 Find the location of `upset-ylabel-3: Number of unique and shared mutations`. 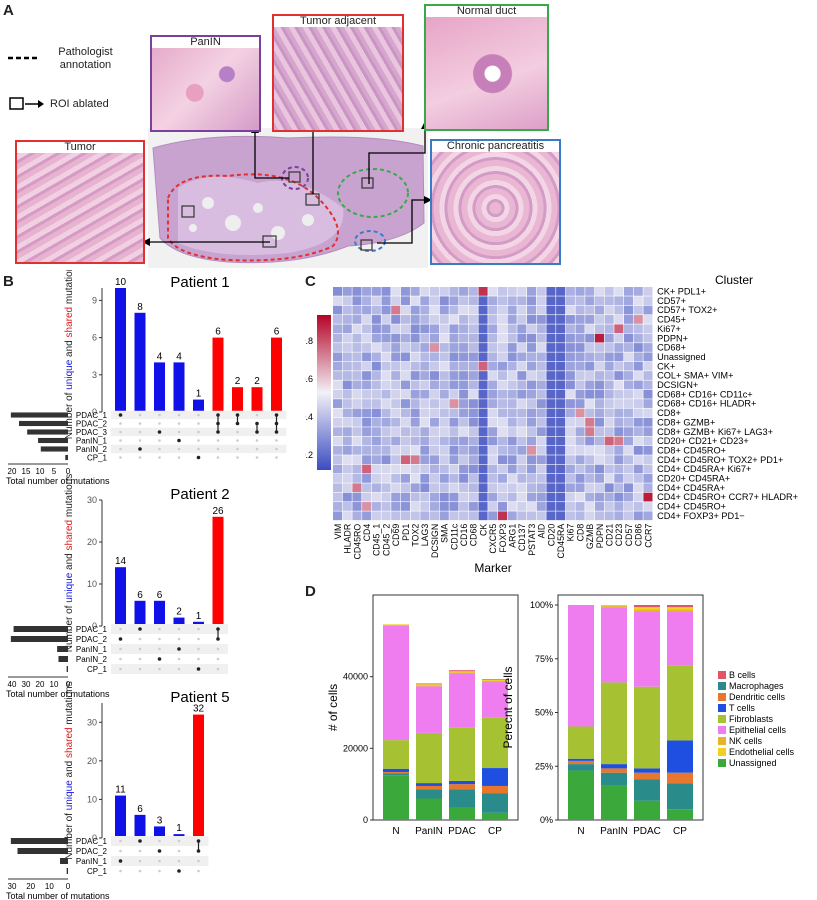

upset-ylabel-3: Number of unique and shared mutations is located at coordinates (69, 770).